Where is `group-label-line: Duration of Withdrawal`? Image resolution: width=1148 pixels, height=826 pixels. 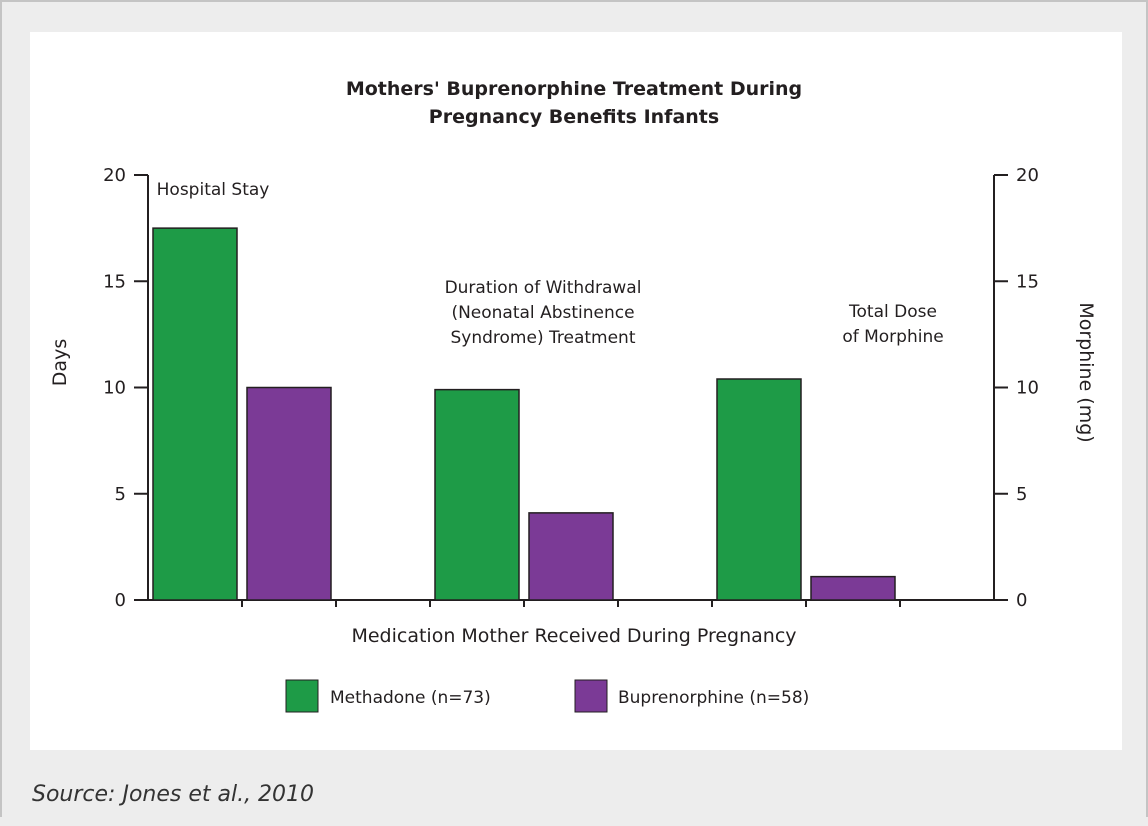 group-label-line: Duration of Withdrawal is located at coordinates (543, 288).